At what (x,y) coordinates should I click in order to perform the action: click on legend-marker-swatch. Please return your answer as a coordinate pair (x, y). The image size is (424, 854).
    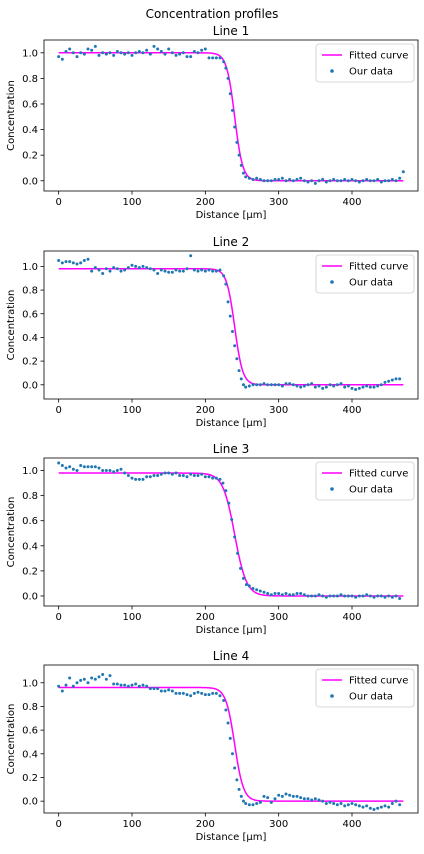
    Looking at the image, I should click on (332, 282).